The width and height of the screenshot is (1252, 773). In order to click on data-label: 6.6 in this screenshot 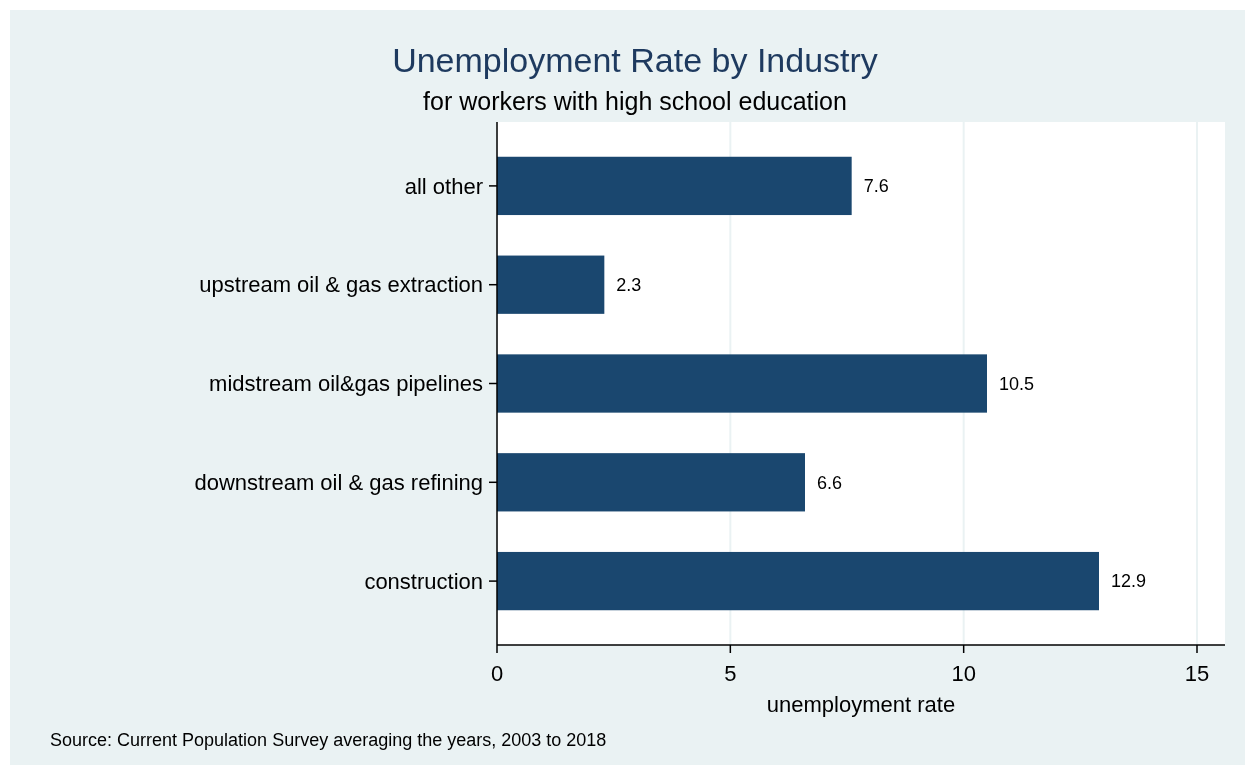, I will do `click(830, 482)`.